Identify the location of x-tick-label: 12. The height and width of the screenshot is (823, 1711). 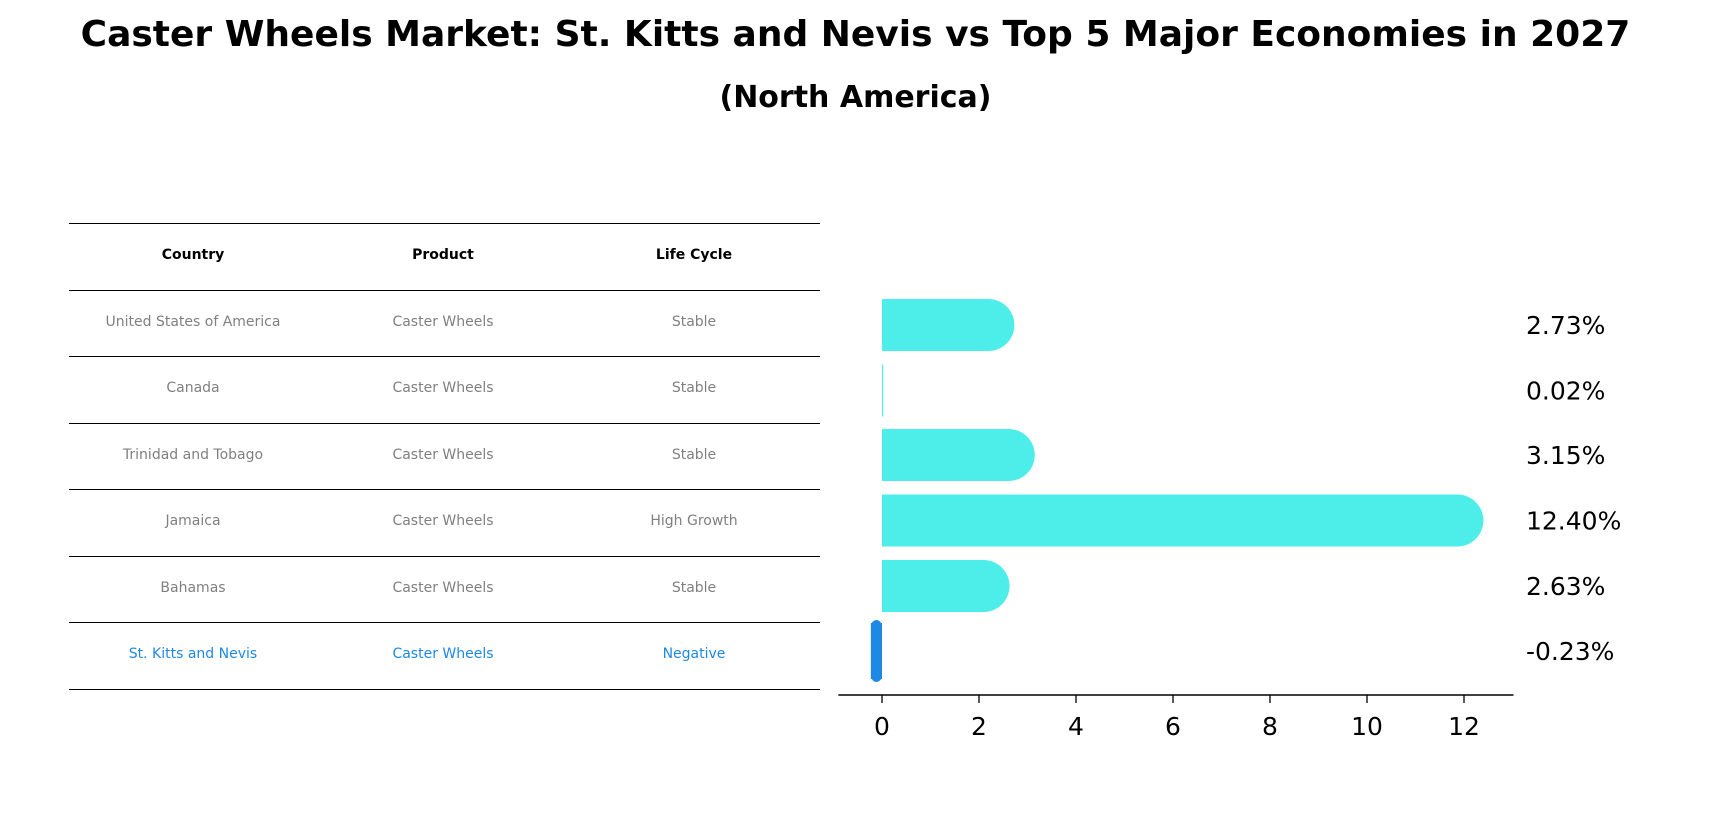
(1464, 726).